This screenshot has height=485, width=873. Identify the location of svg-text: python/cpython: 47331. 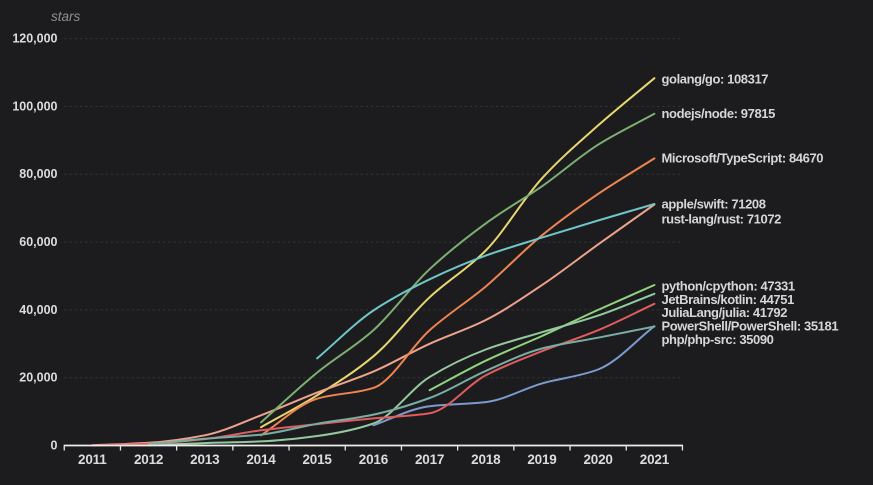
(728, 286).